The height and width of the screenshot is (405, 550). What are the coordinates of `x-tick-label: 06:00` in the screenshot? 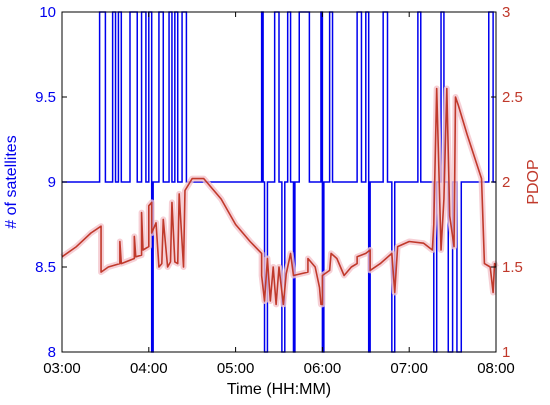 It's located at (323, 368).